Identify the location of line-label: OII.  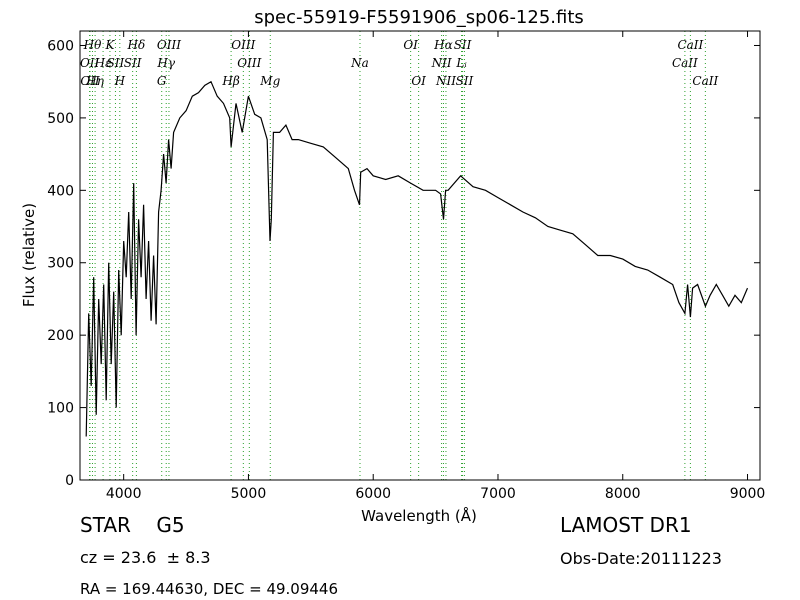
(90, 81).